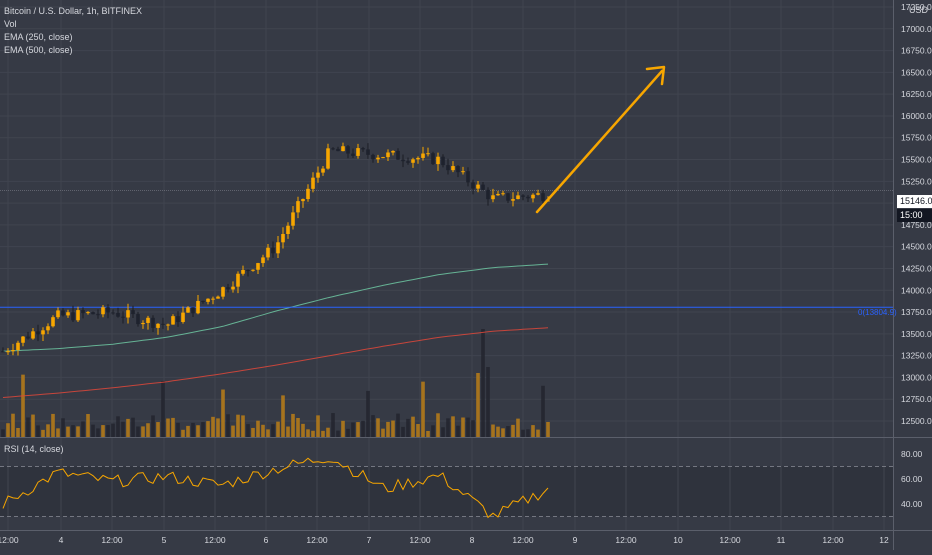  I want to click on price-tick-label: 13500.00, so click(916, 334).